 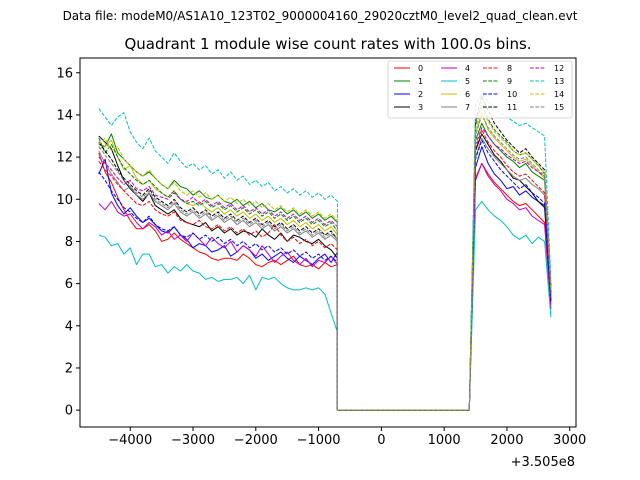 I want to click on legend-label-12: 12, so click(x=559, y=68).